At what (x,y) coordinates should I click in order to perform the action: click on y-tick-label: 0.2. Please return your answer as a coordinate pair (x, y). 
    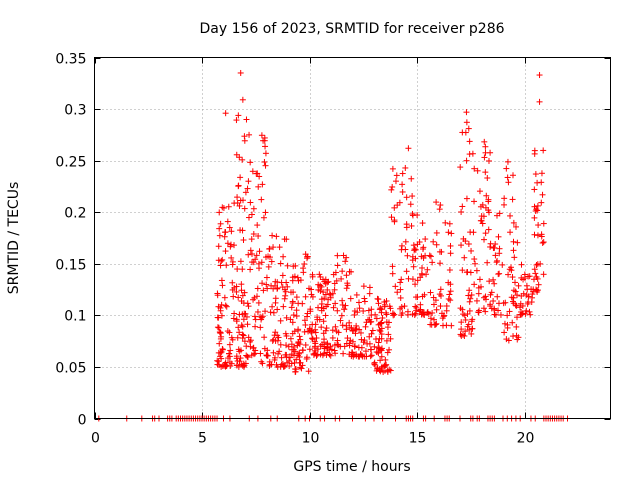
    Looking at the image, I should click on (75, 214).